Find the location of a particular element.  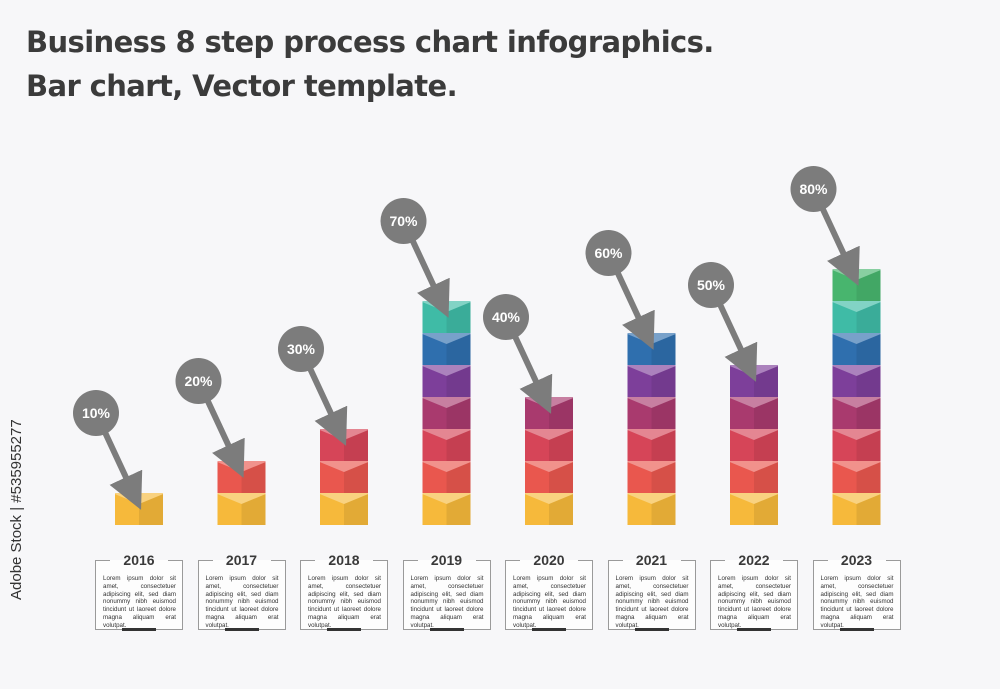

data-label-2019: 70% is located at coordinates (403, 221).